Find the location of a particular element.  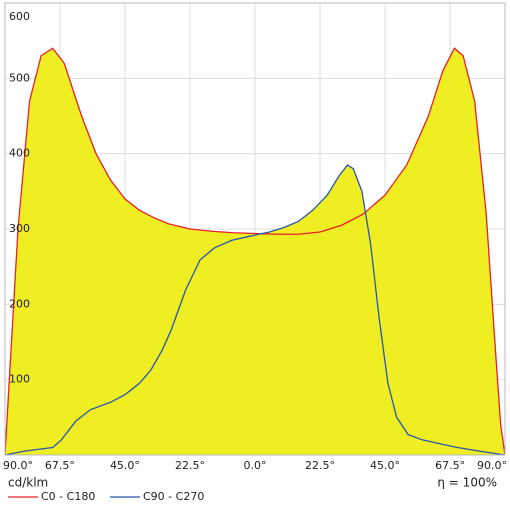

y-tick-label: 600 is located at coordinates (19, 16).